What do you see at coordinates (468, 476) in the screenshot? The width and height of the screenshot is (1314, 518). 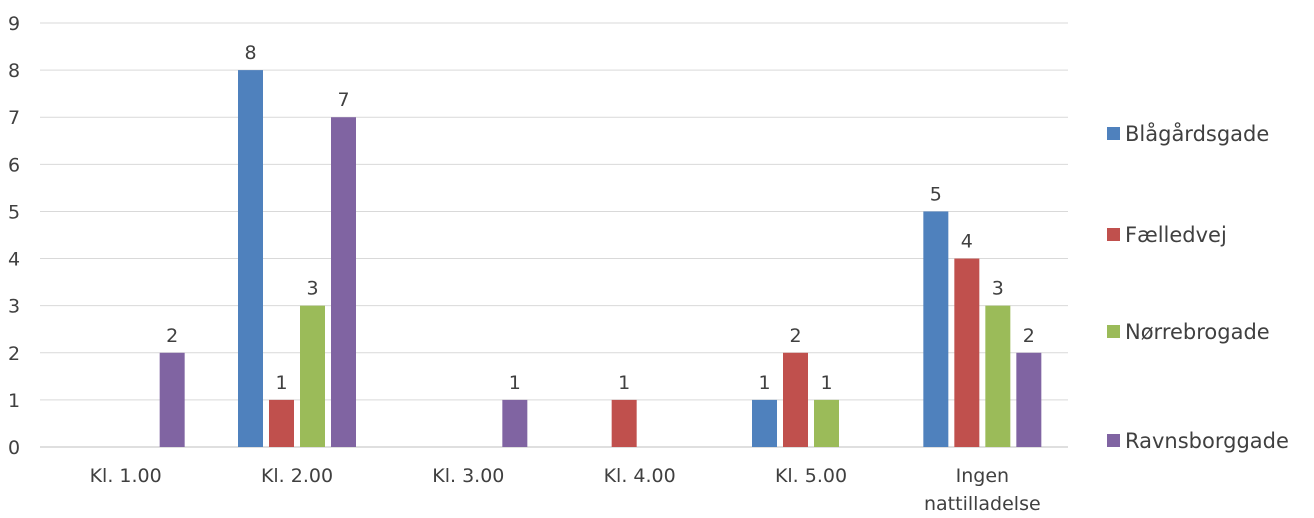 I see `x-tick-label: Kl. 3.00` at bounding box center [468, 476].